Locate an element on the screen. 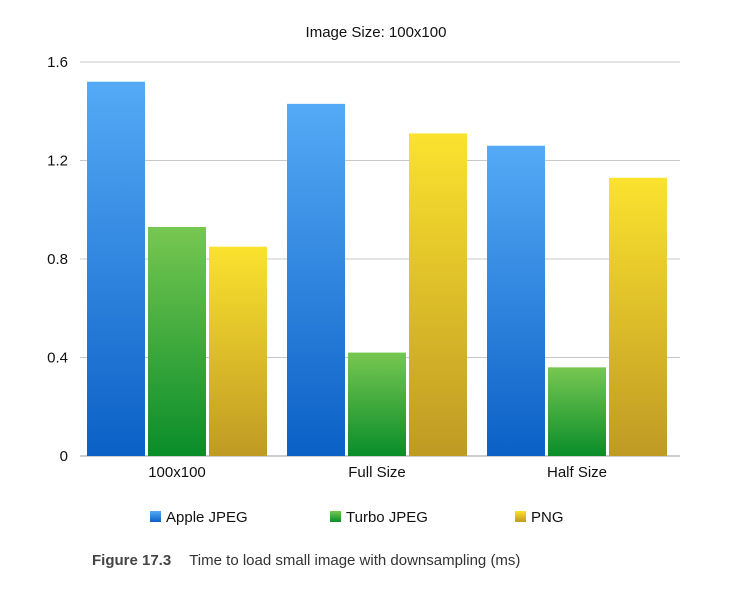 This screenshot has width=752, height=598. bar-png-half-size is located at coordinates (638, 317).